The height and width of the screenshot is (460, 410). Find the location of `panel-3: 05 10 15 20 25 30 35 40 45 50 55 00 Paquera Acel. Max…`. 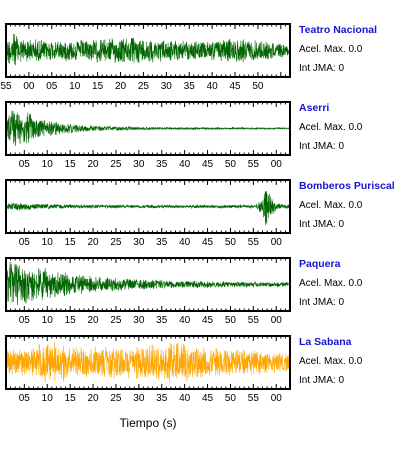

panel-3: 05 10 15 20 25 30 35 40 45 50 55 00 Paquera Acel. Max… is located at coordinates (184, 291).